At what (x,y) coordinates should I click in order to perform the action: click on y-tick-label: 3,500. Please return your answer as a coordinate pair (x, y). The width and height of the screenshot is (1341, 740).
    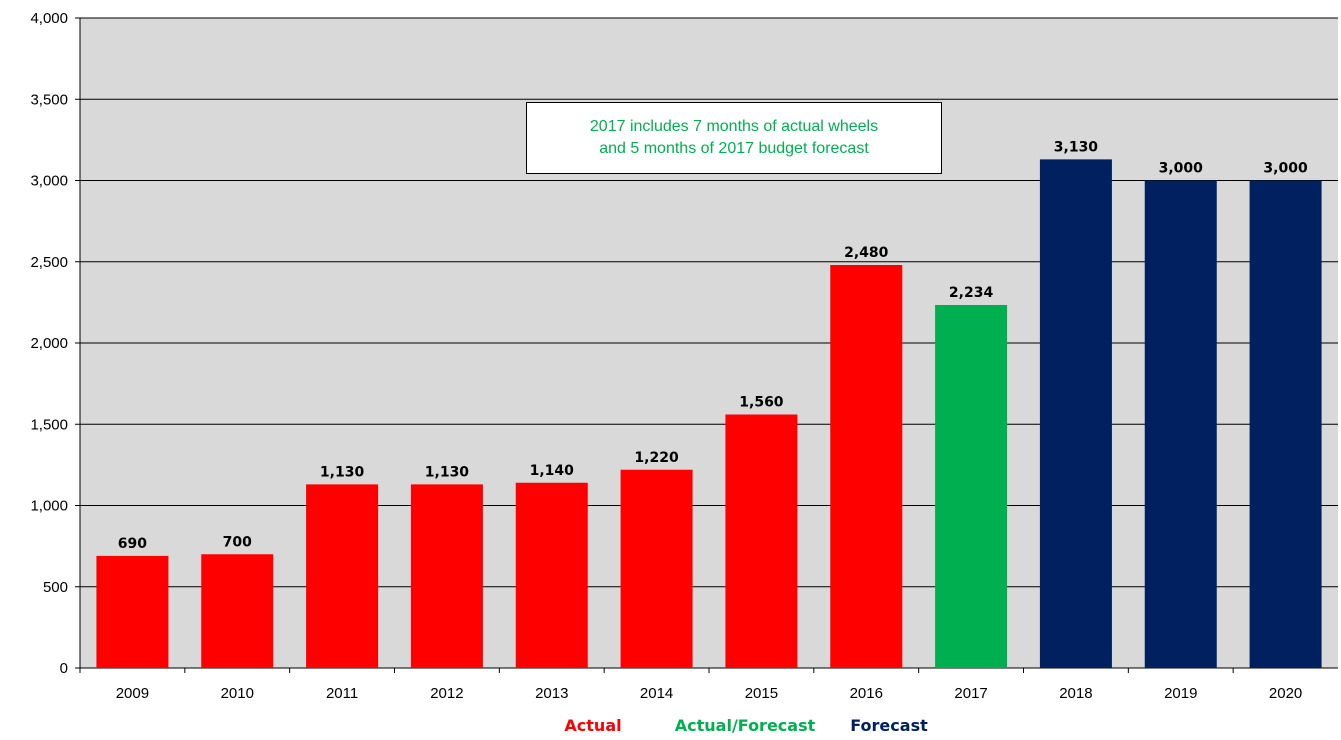
    Looking at the image, I should click on (49, 99).